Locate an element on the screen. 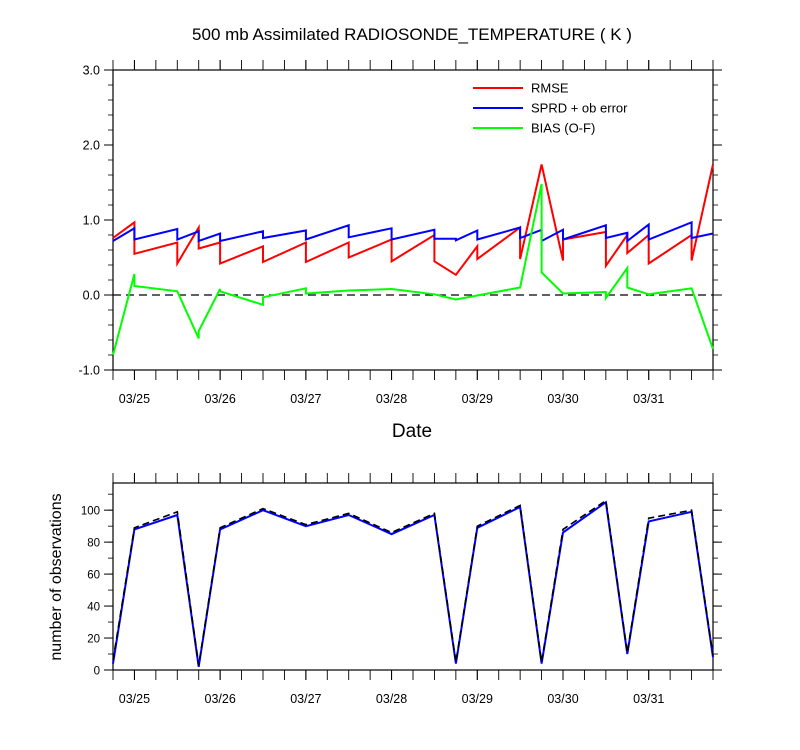 This screenshot has width=800, height=750. x-tick-labels: 03/25 03/26 03/27 03/28 03/29 03/30 03/31 is located at coordinates (392, 399).